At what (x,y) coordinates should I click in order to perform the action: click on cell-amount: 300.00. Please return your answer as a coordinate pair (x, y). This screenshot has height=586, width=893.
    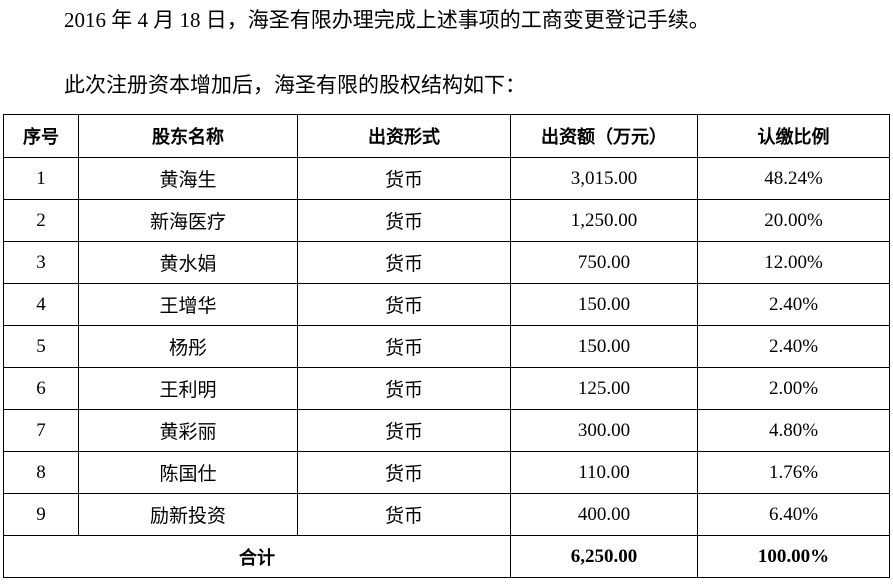
    Looking at the image, I should click on (604, 430).